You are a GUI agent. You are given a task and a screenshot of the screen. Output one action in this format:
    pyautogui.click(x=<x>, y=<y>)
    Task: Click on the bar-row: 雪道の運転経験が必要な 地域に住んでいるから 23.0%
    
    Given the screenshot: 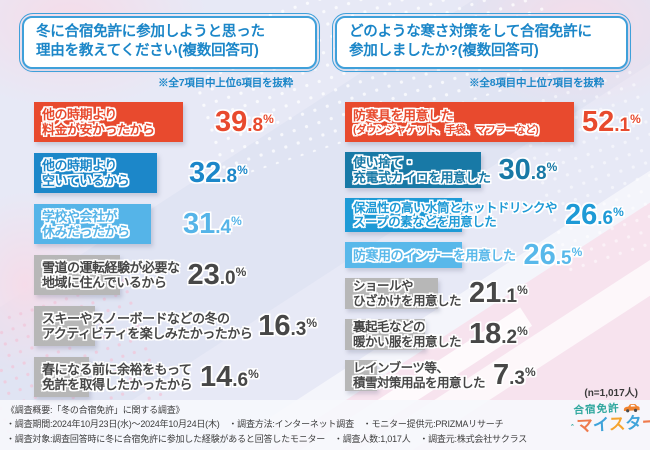 What is the action you would take?
    pyautogui.click(x=175, y=275)
    